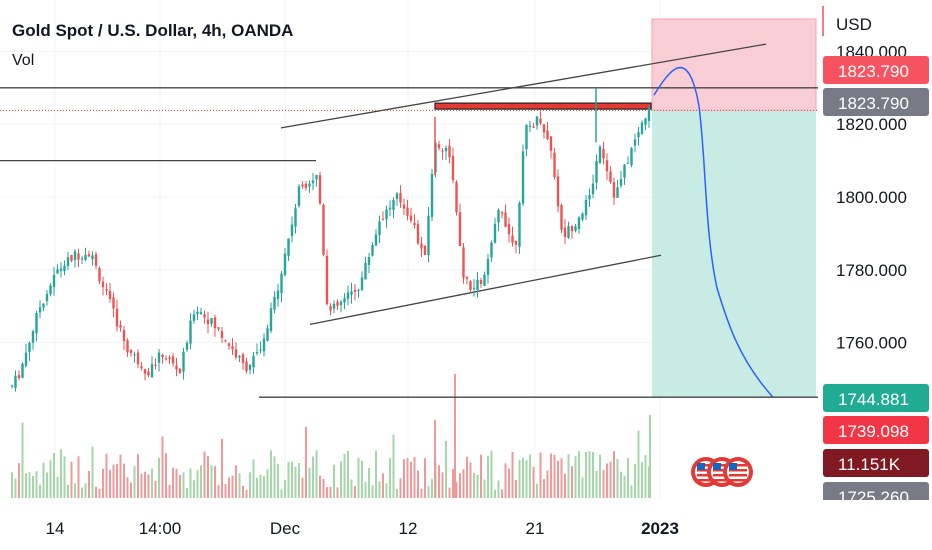 This screenshot has width=932, height=550. What do you see at coordinates (23, 60) in the screenshot?
I see `volume-label: Vol` at bounding box center [23, 60].